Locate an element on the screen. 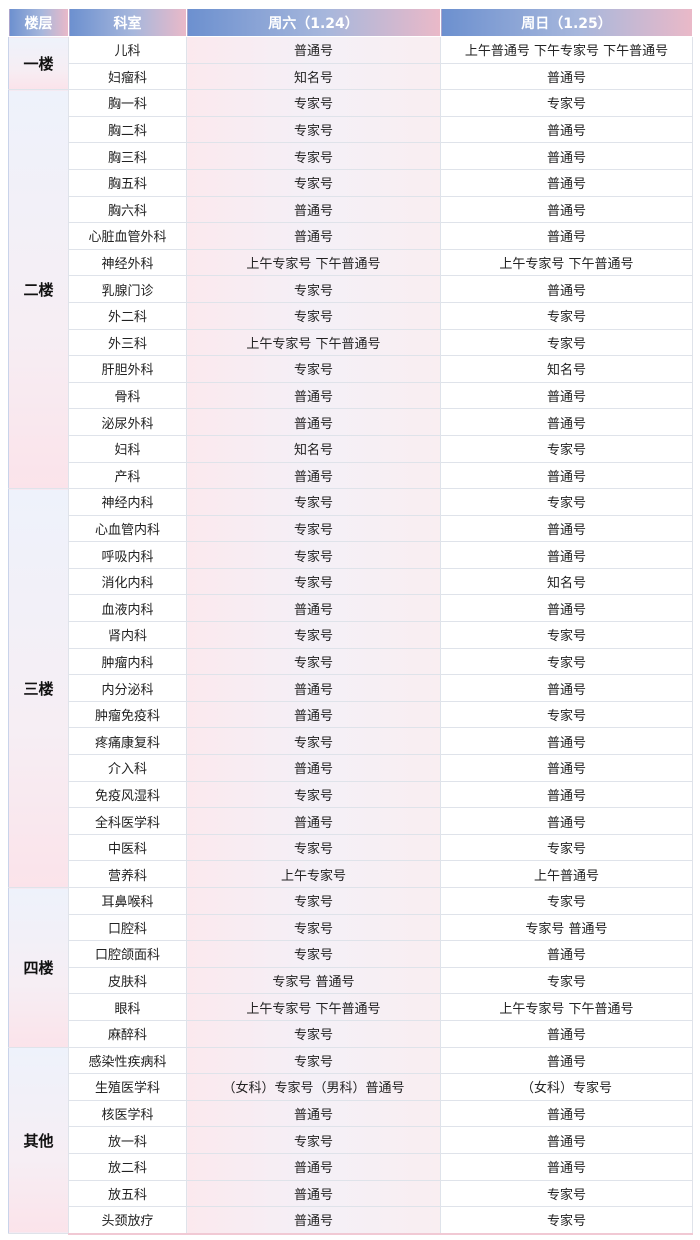 The height and width of the screenshot is (1240, 700). dept-cell: 肾内科 is located at coordinates (127, 635).